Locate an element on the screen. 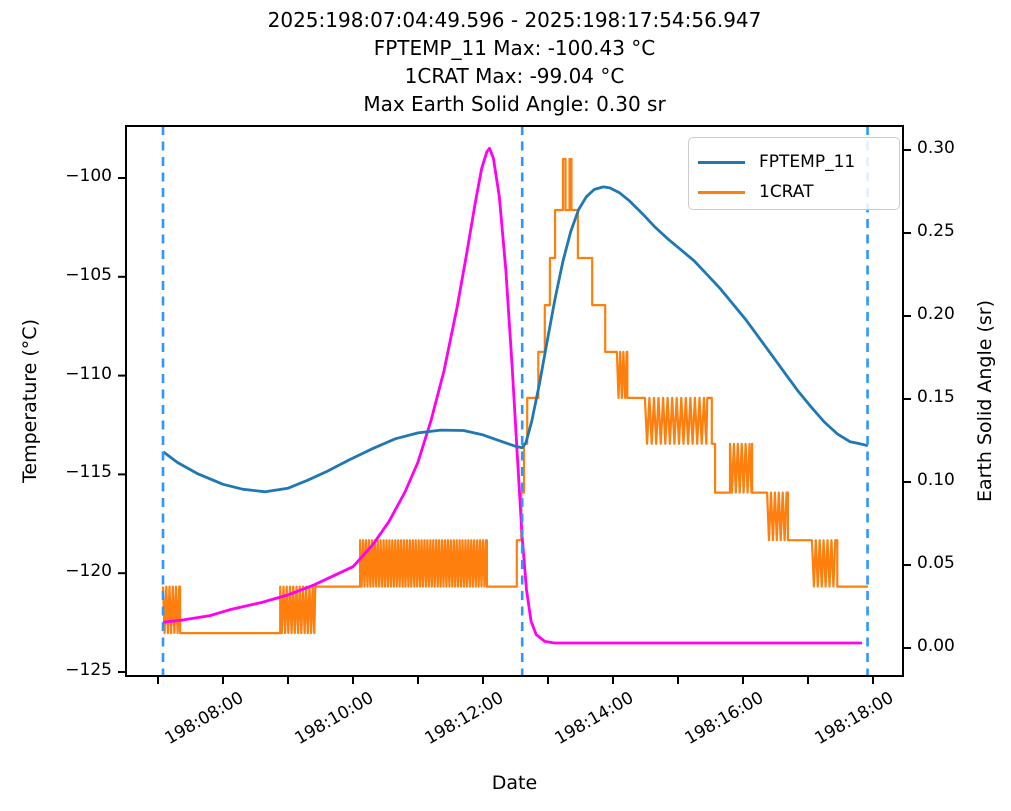 The width and height of the screenshot is (1011, 811). legend-line-sample-fptemp11 is located at coordinates (721, 162).